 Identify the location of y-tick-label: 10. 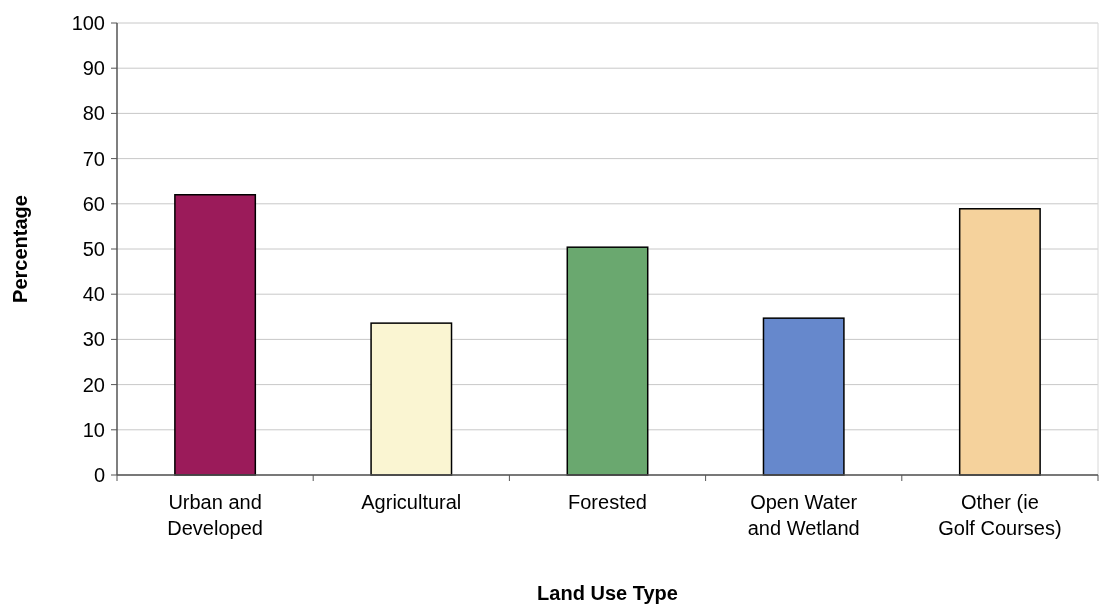
(93, 429).